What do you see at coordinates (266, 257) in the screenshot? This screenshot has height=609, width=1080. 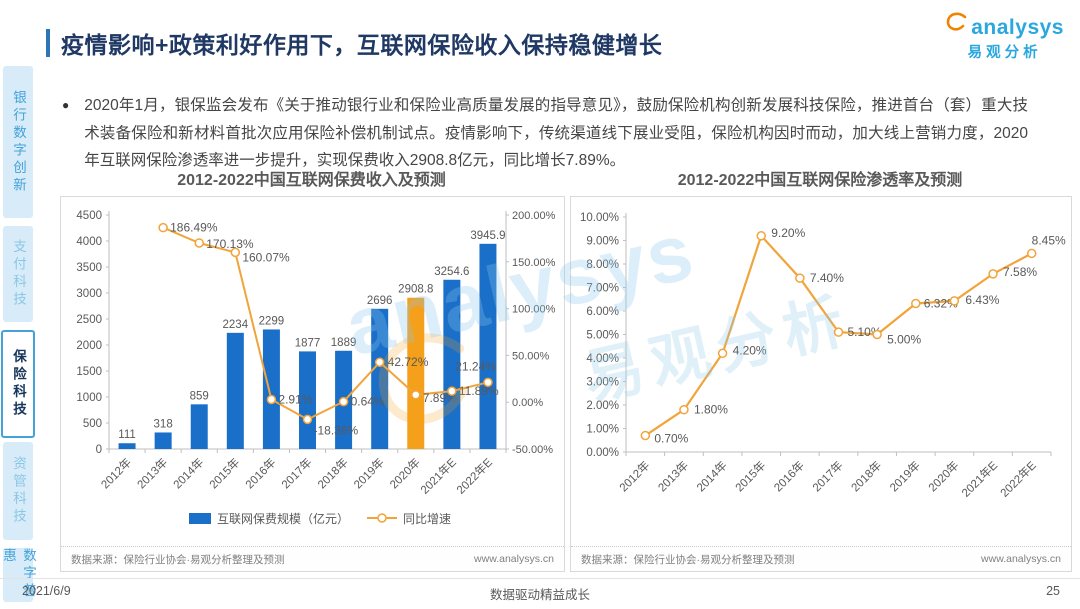 I see `svg-text: 160.07%` at bounding box center [266, 257].